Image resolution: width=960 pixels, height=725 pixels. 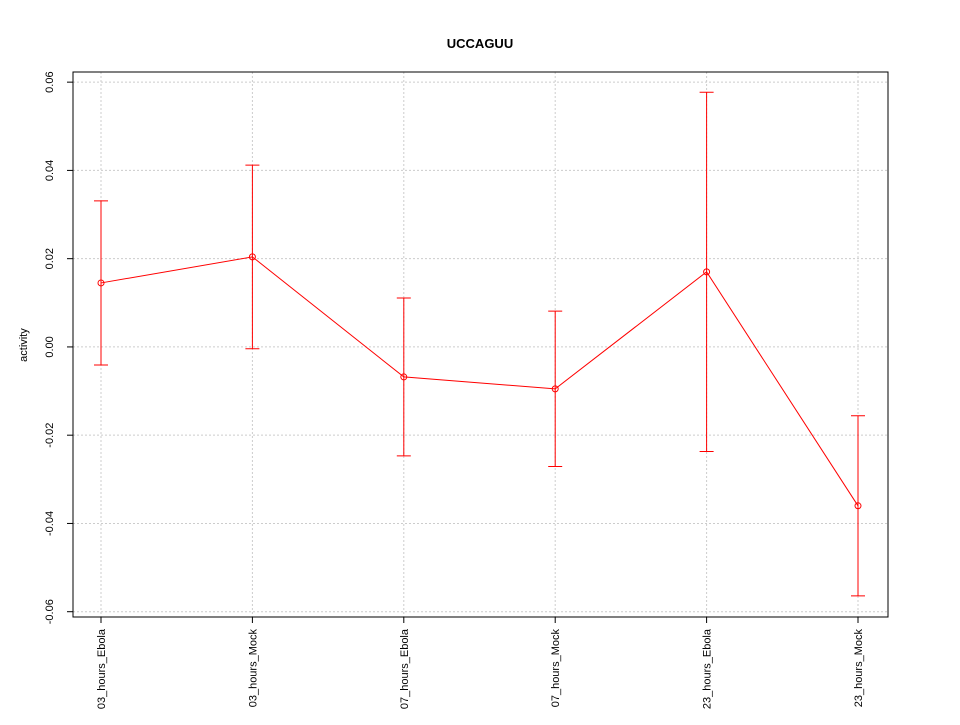 I want to click on x-tick-label: 07_hours_Mock, so click(x=556, y=668).